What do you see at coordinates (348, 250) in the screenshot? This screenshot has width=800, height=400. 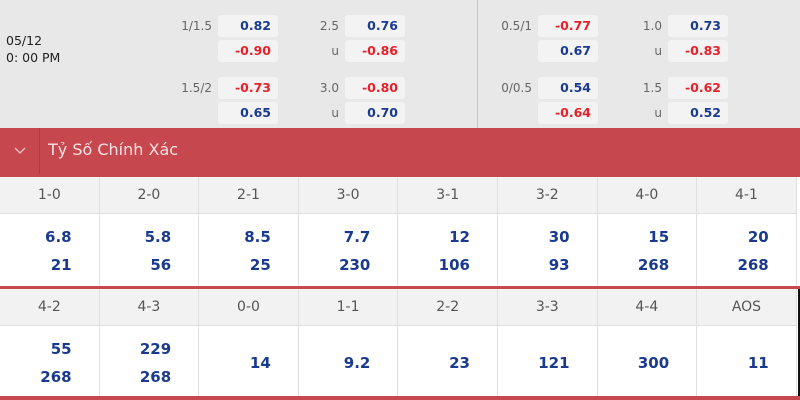 I see `score-odds: 7.7 230` at bounding box center [348, 250].